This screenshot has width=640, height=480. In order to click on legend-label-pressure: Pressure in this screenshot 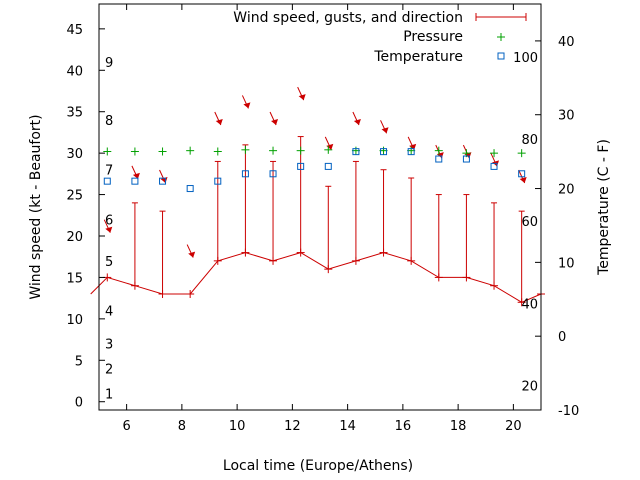, I will do `click(433, 37)`.